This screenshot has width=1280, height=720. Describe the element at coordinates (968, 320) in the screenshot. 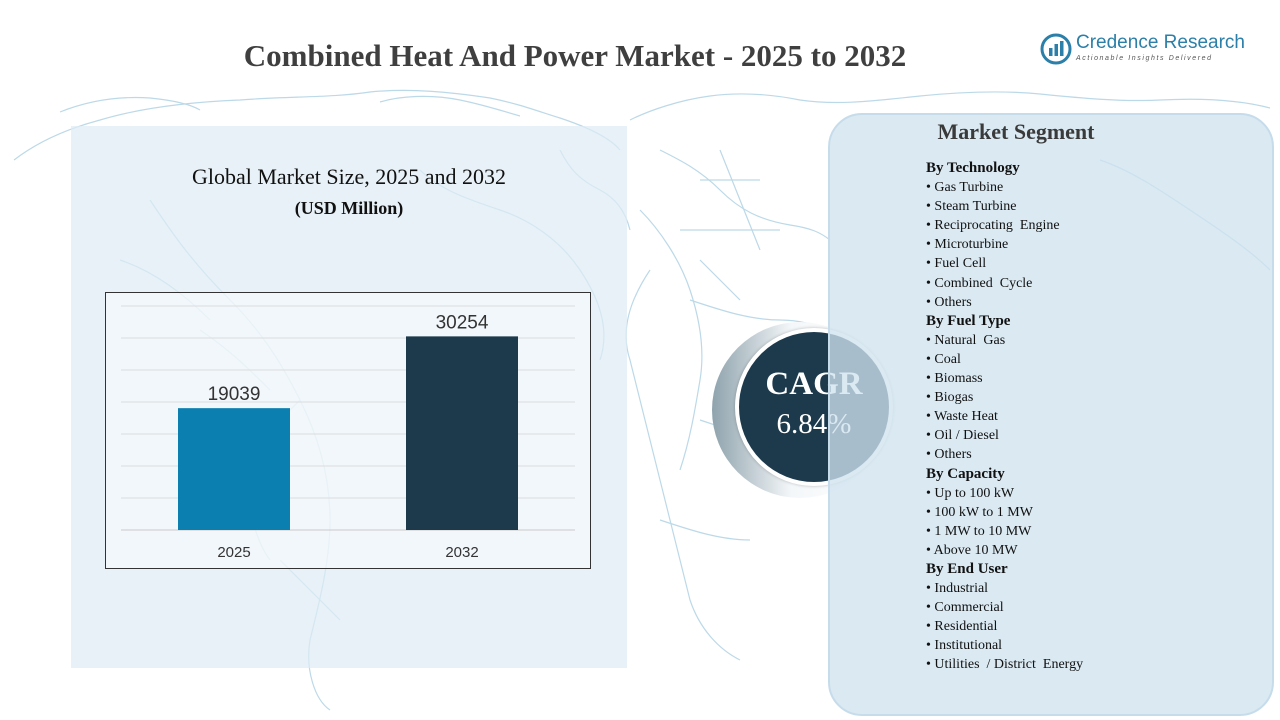

I see `segment-heading-fuel-type: By Fuel Type` at that location.